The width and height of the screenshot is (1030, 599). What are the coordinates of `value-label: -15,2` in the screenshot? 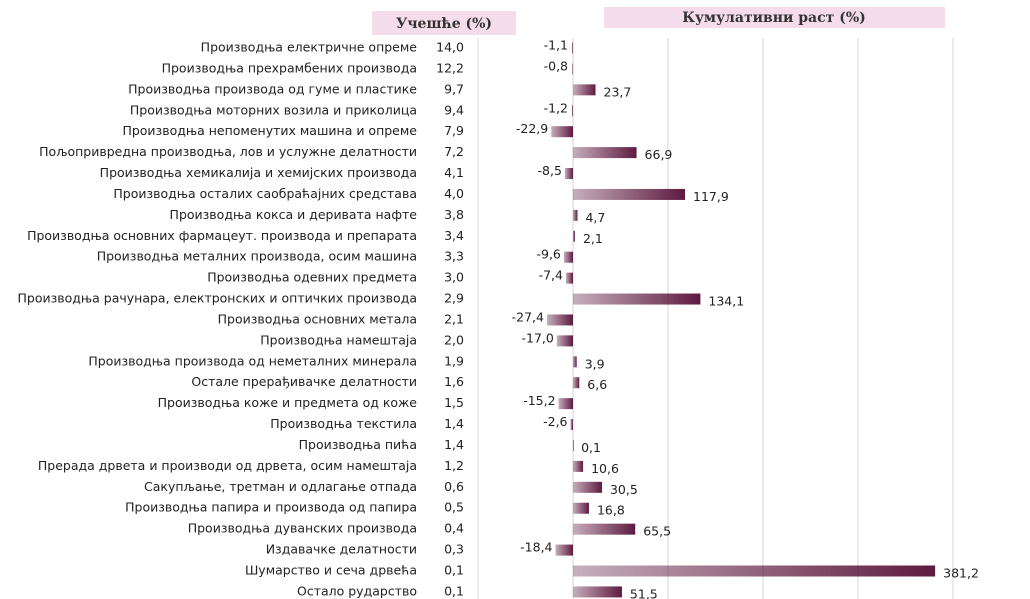 It's located at (539, 400).